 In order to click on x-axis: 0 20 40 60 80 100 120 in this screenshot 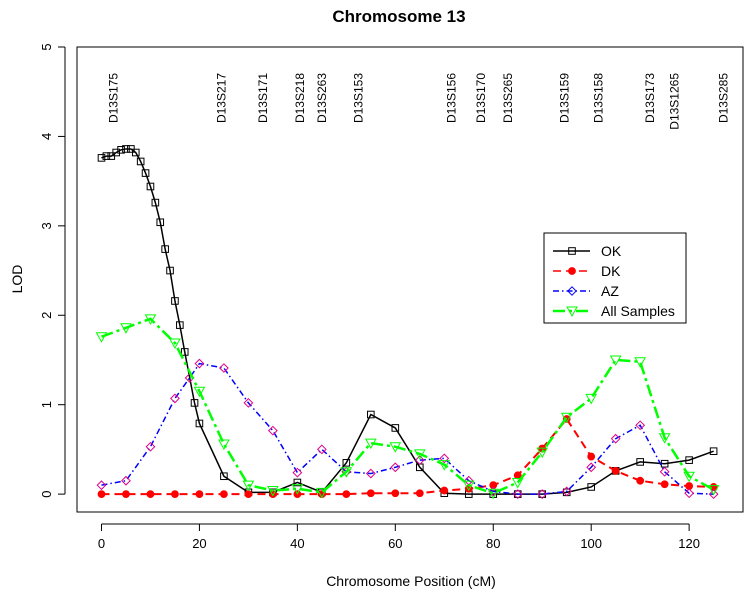, I will do `click(399, 537)`.